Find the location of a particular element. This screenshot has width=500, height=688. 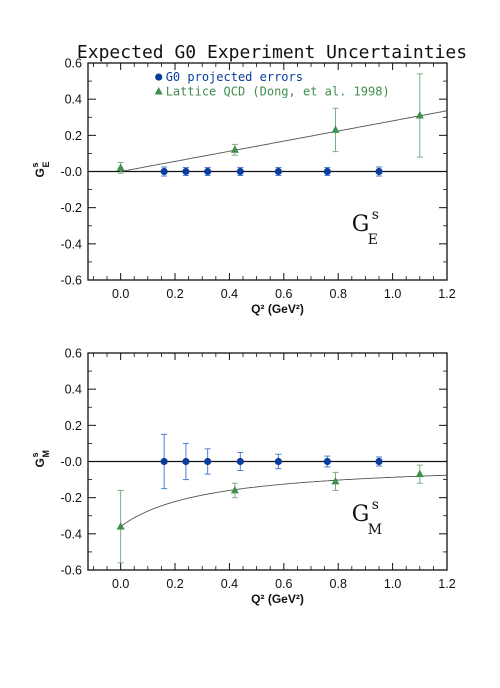

y-axis-label: Gs M is located at coordinates (40, 459).